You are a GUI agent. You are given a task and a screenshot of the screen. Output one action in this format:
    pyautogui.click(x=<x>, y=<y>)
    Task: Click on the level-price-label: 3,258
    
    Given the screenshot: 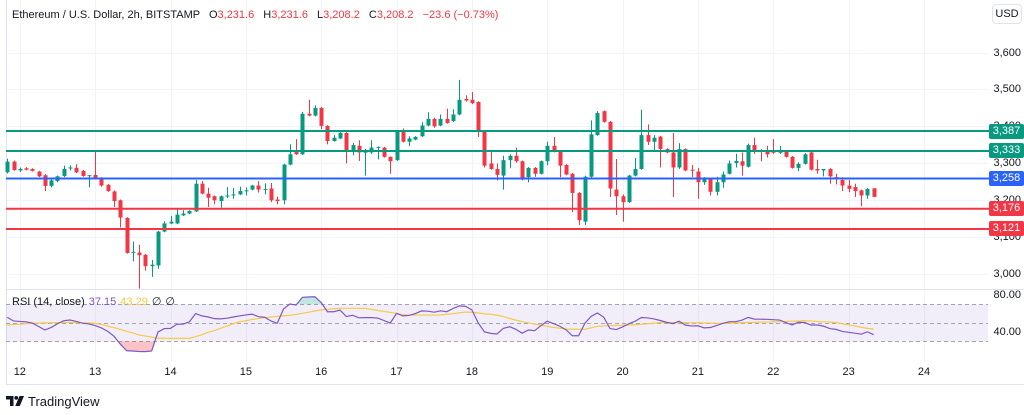 What is the action you would take?
    pyautogui.click(x=1006, y=179)
    